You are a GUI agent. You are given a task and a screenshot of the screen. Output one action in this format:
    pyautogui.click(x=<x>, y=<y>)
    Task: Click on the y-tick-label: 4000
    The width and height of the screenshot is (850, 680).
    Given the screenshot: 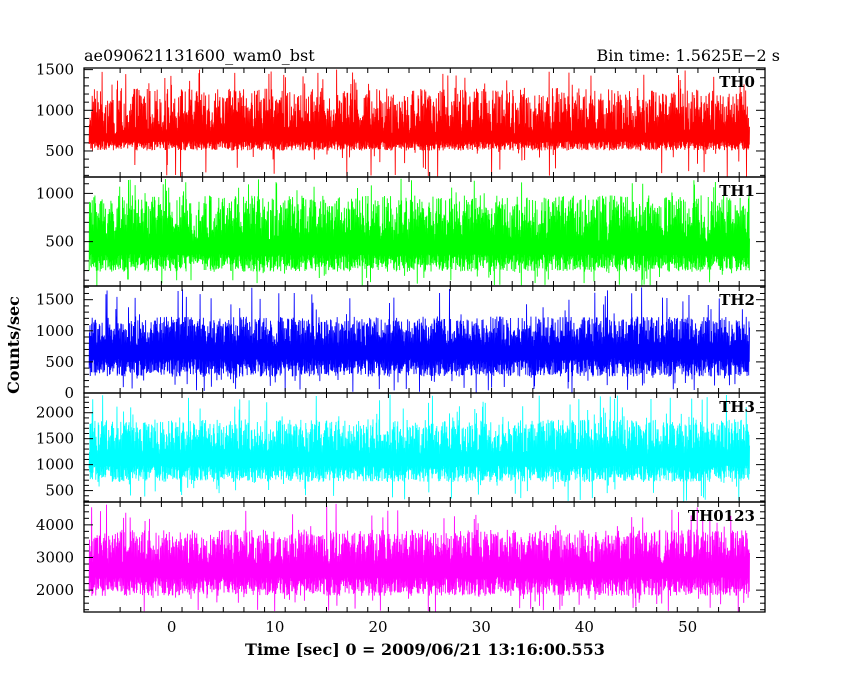 What is the action you would take?
    pyautogui.click(x=55, y=525)
    